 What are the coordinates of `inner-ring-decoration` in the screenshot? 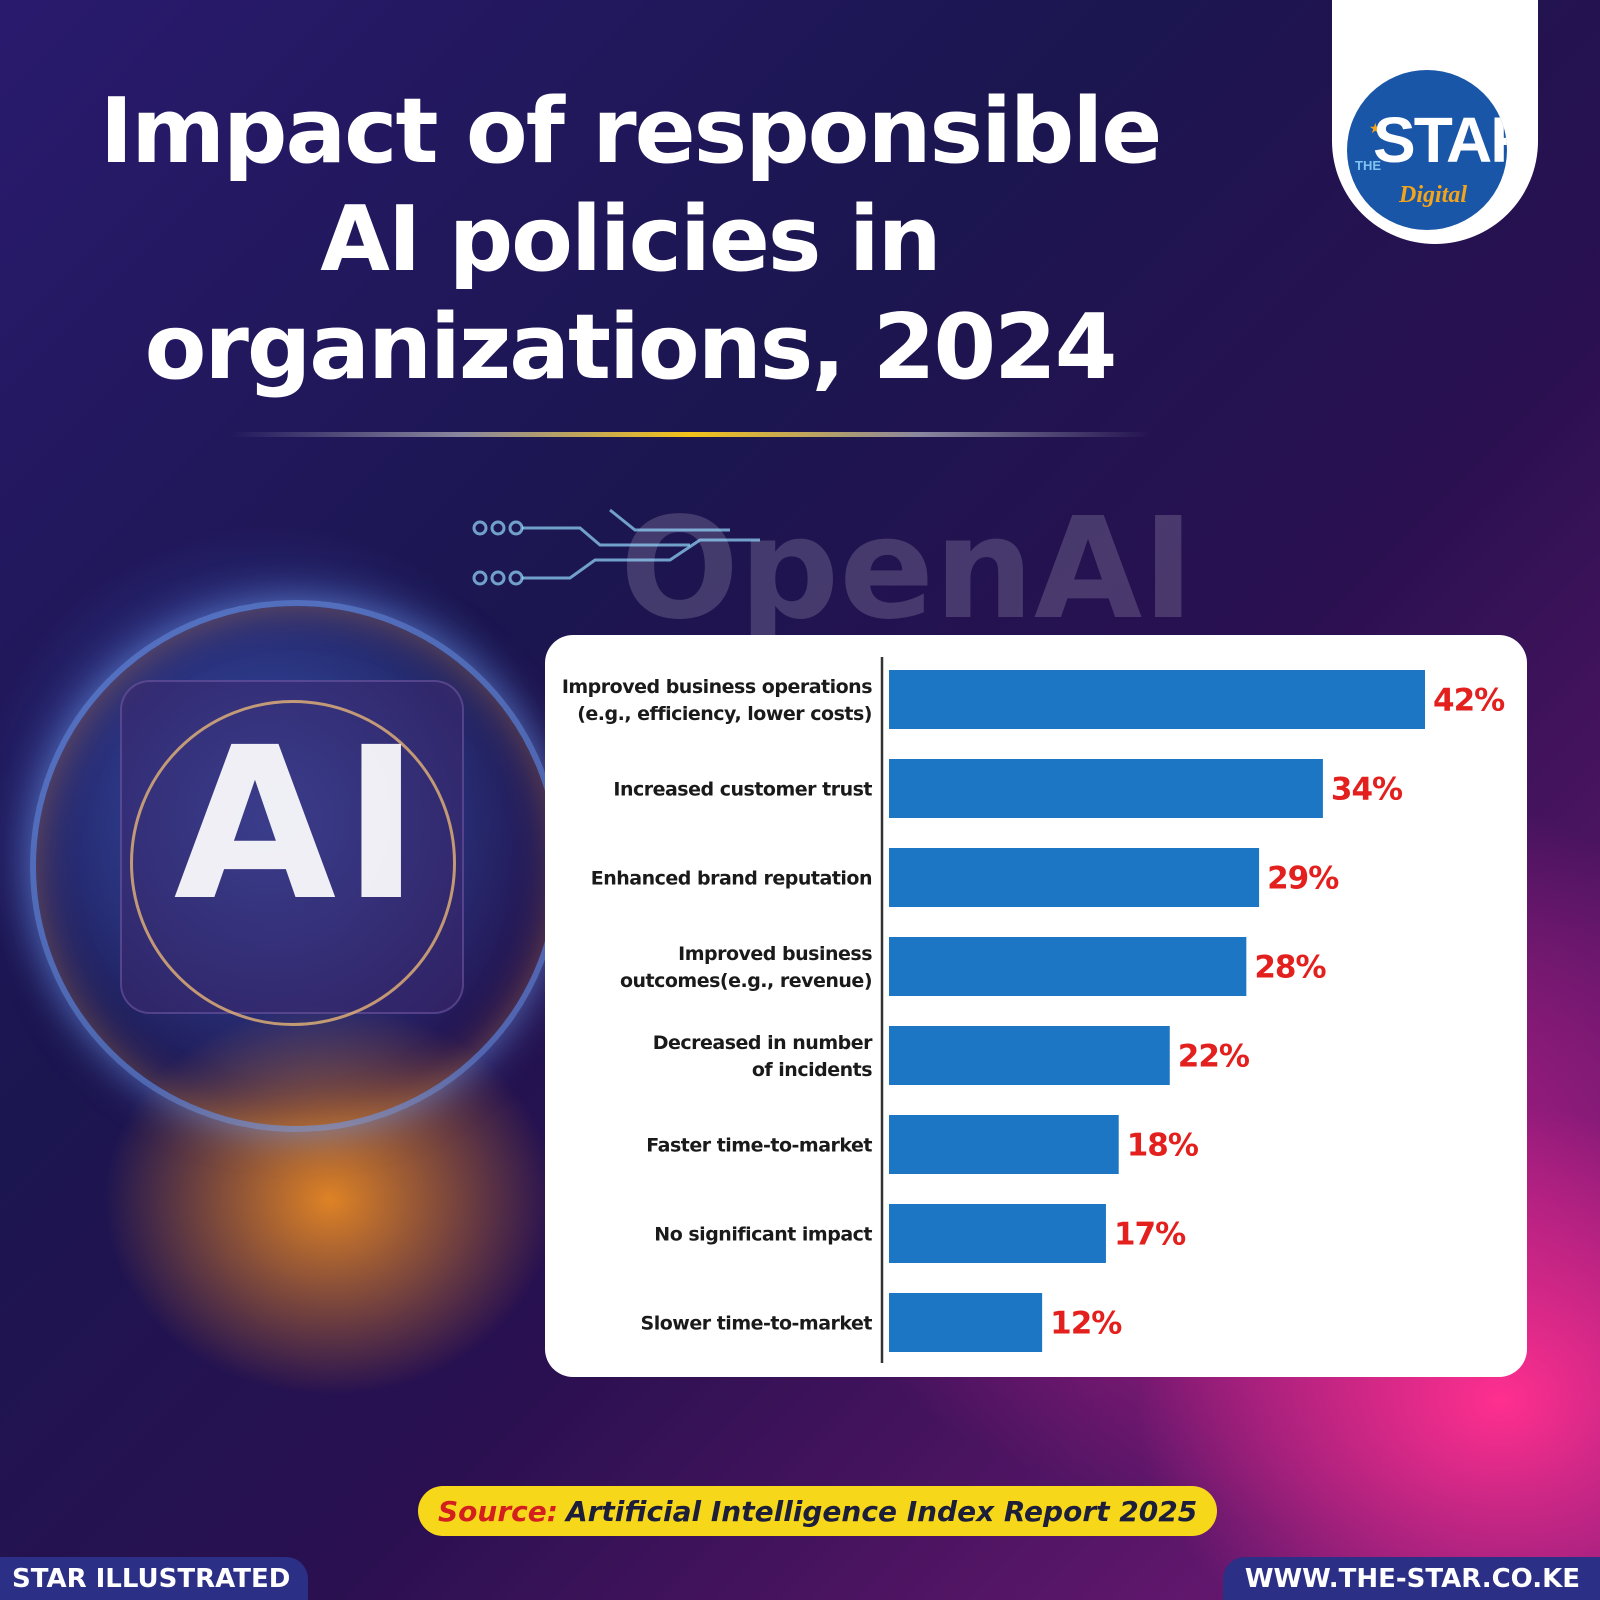 It's located at (293, 863).